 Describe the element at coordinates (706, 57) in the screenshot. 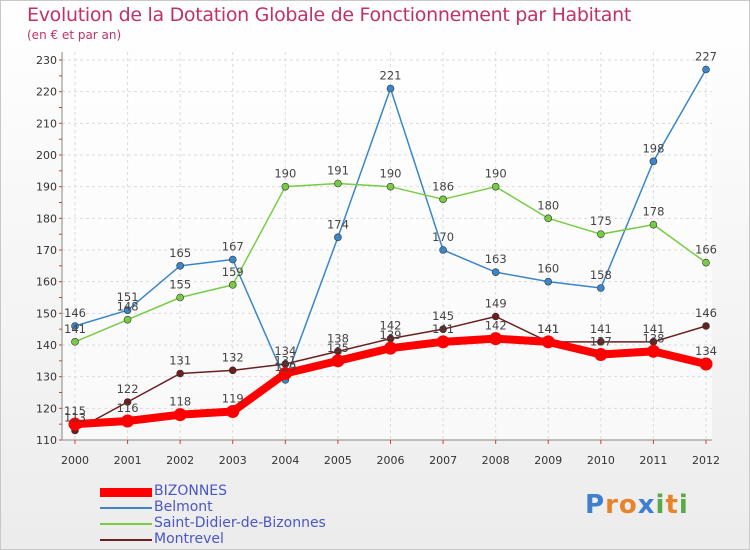

I see `data-label: 227` at that location.